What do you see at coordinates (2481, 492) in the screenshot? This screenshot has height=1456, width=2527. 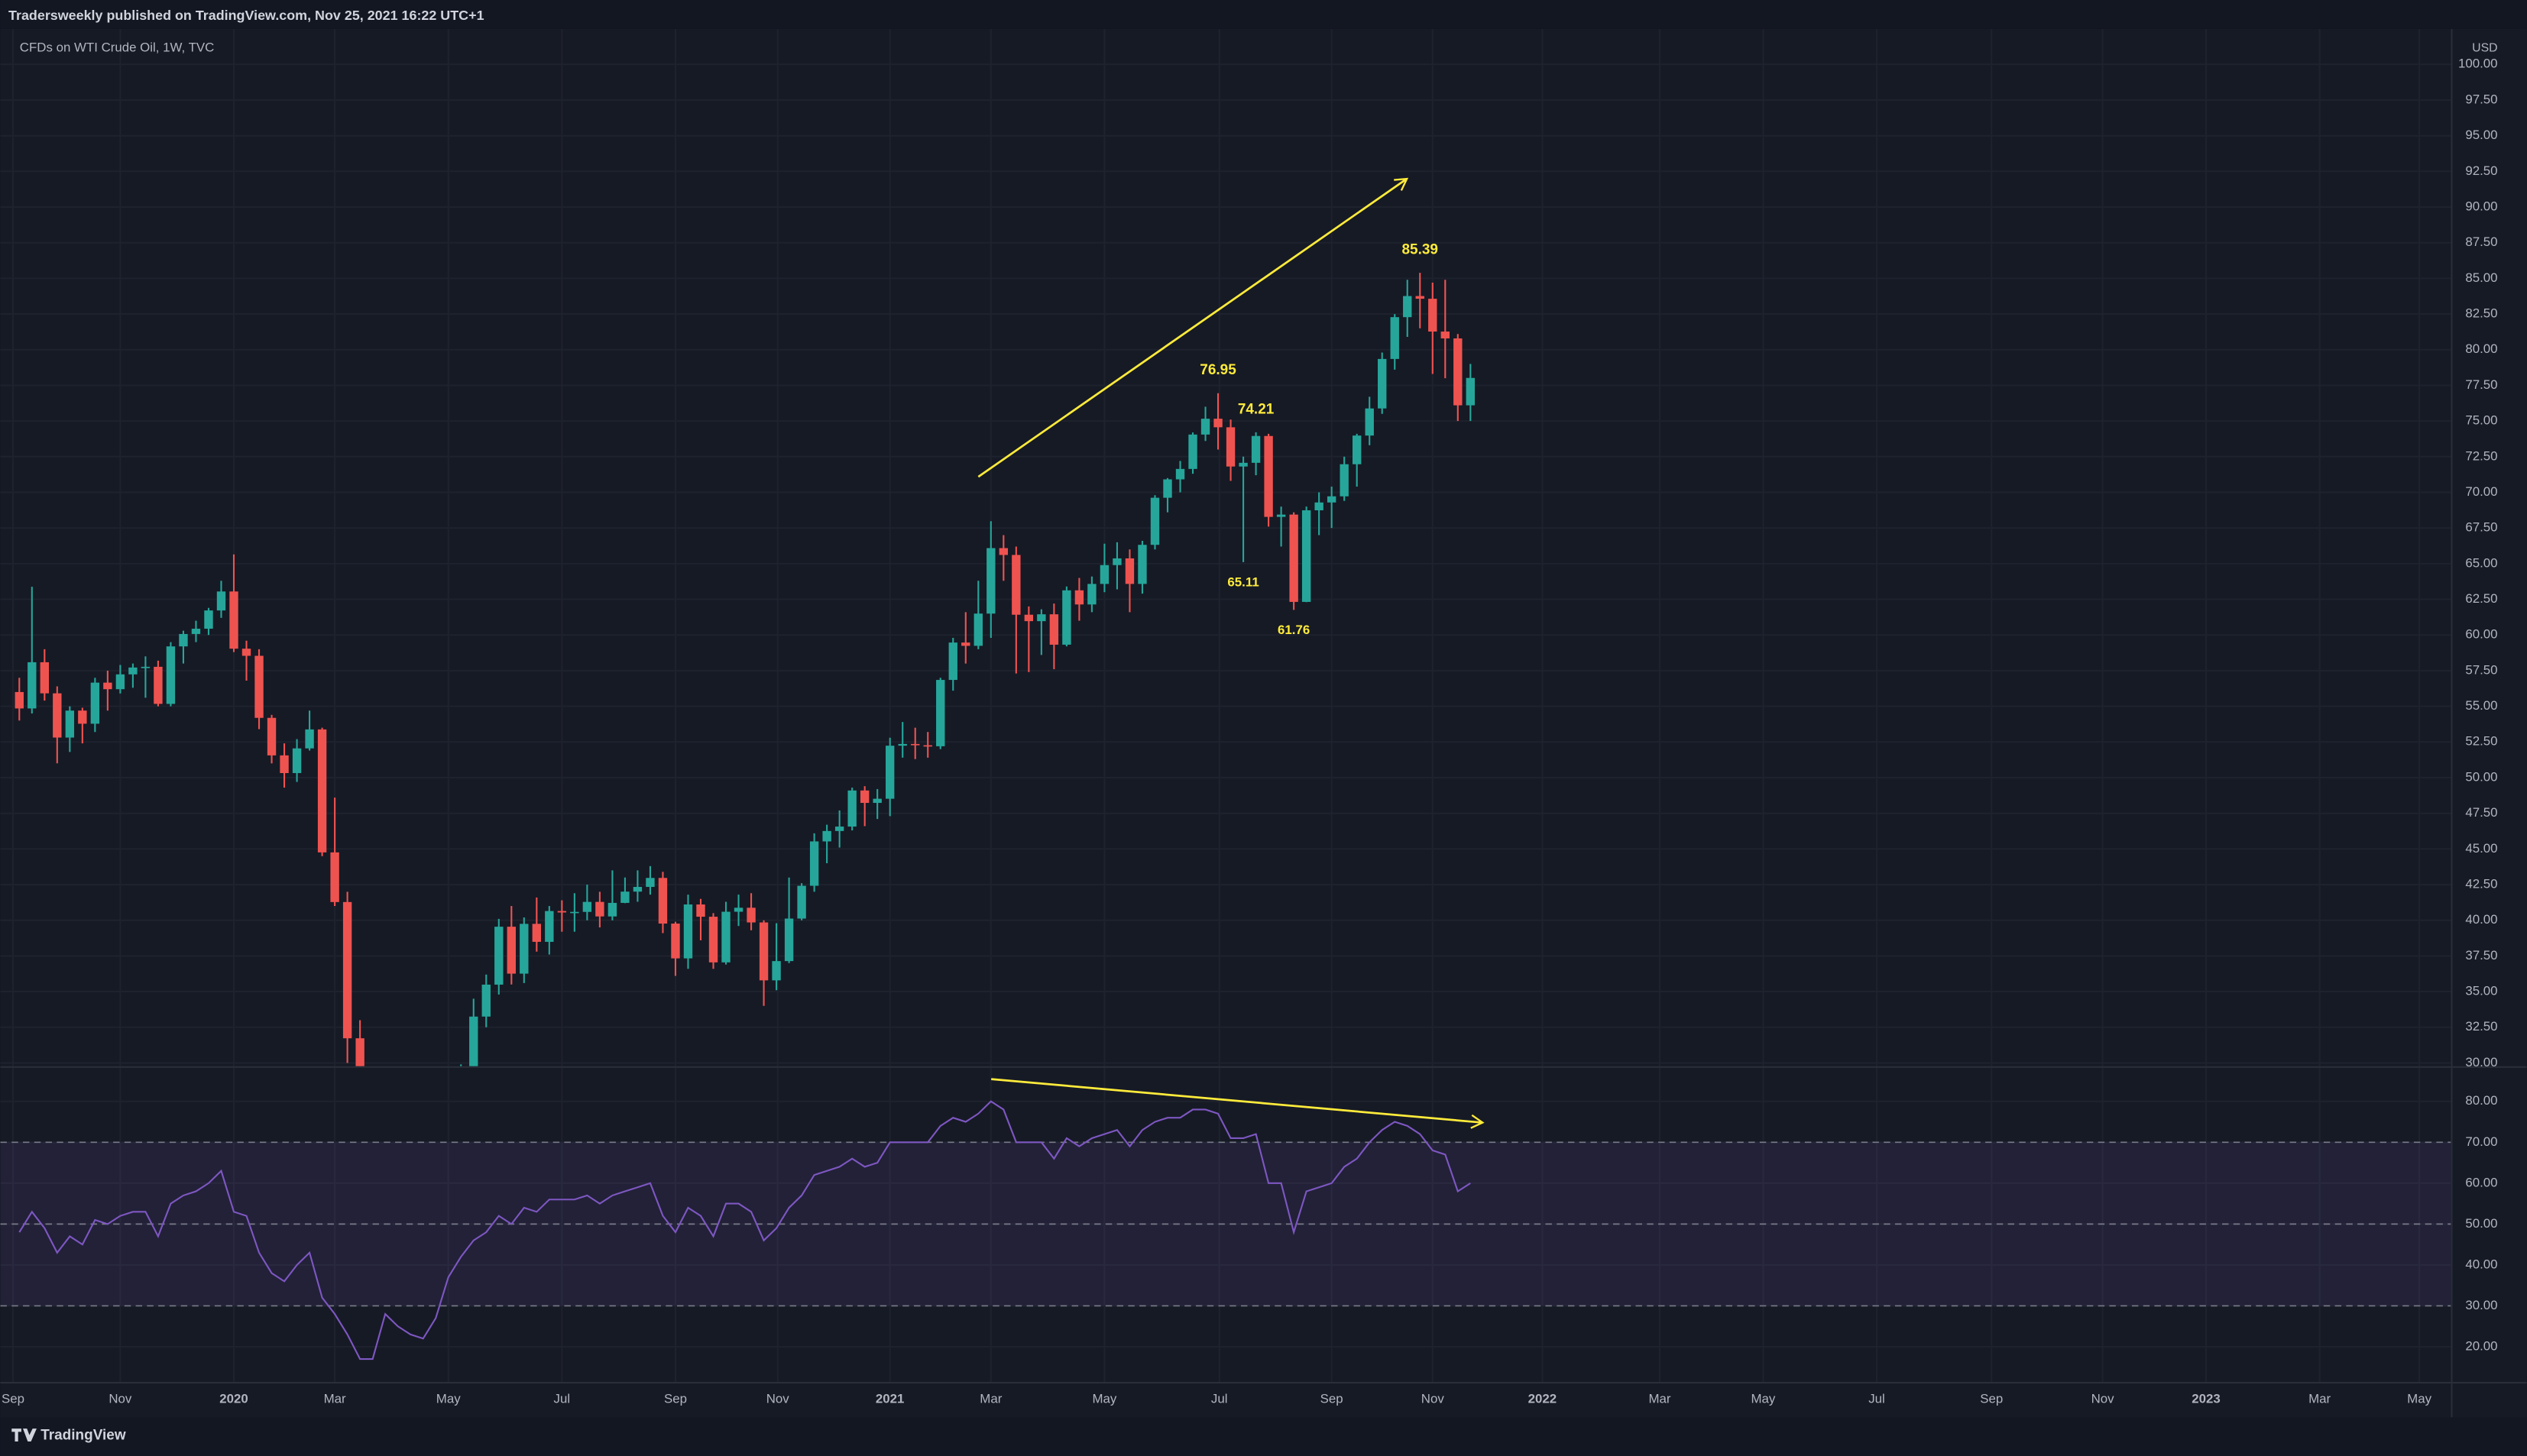 I see `y-tick-label: 70.00` at bounding box center [2481, 492].